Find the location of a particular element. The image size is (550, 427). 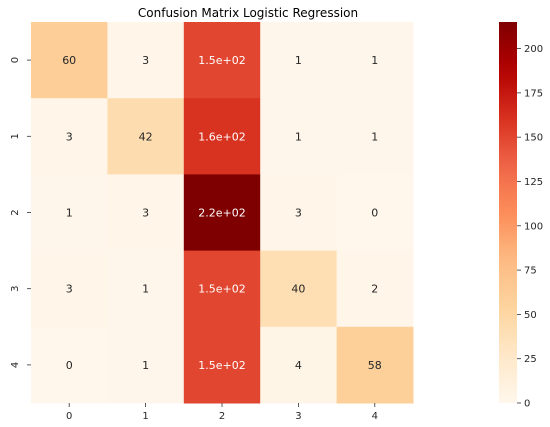

y-tick-label: 2 is located at coordinates (15, 212).